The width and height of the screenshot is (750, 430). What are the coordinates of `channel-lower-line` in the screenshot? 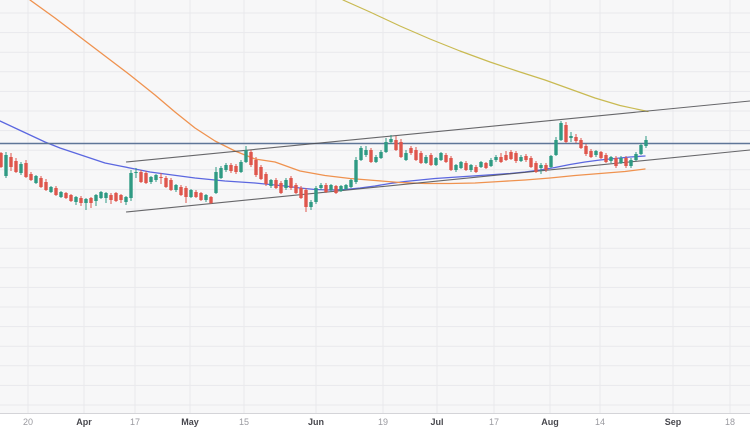 It's located at (437, 181).